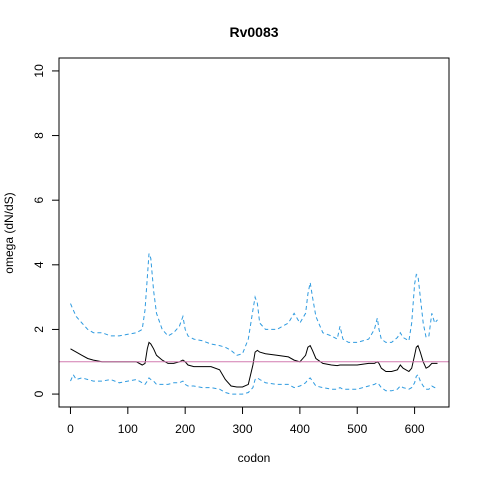 Image resolution: width=480 pixels, height=480 pixels. What do you see at coordinates (185, 429) in the screenshot?
I see `x-tick-label: 200` at bounding box center [185, 429].